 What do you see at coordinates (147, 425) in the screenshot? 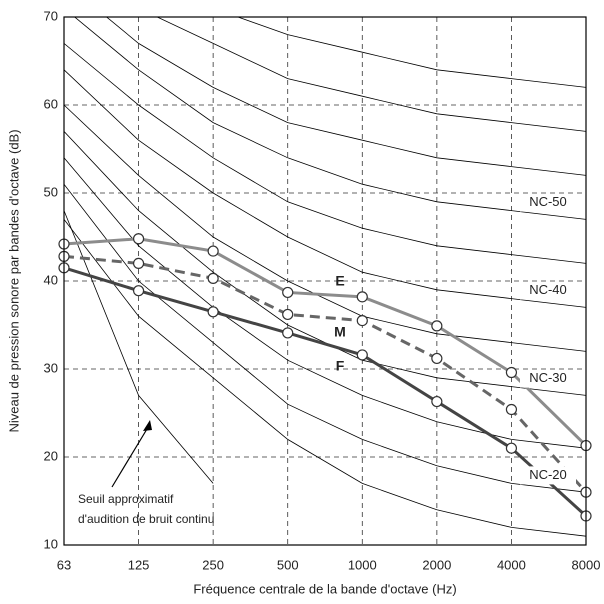
I see `threshold-arrowhead` at bounding box center [147, 425].